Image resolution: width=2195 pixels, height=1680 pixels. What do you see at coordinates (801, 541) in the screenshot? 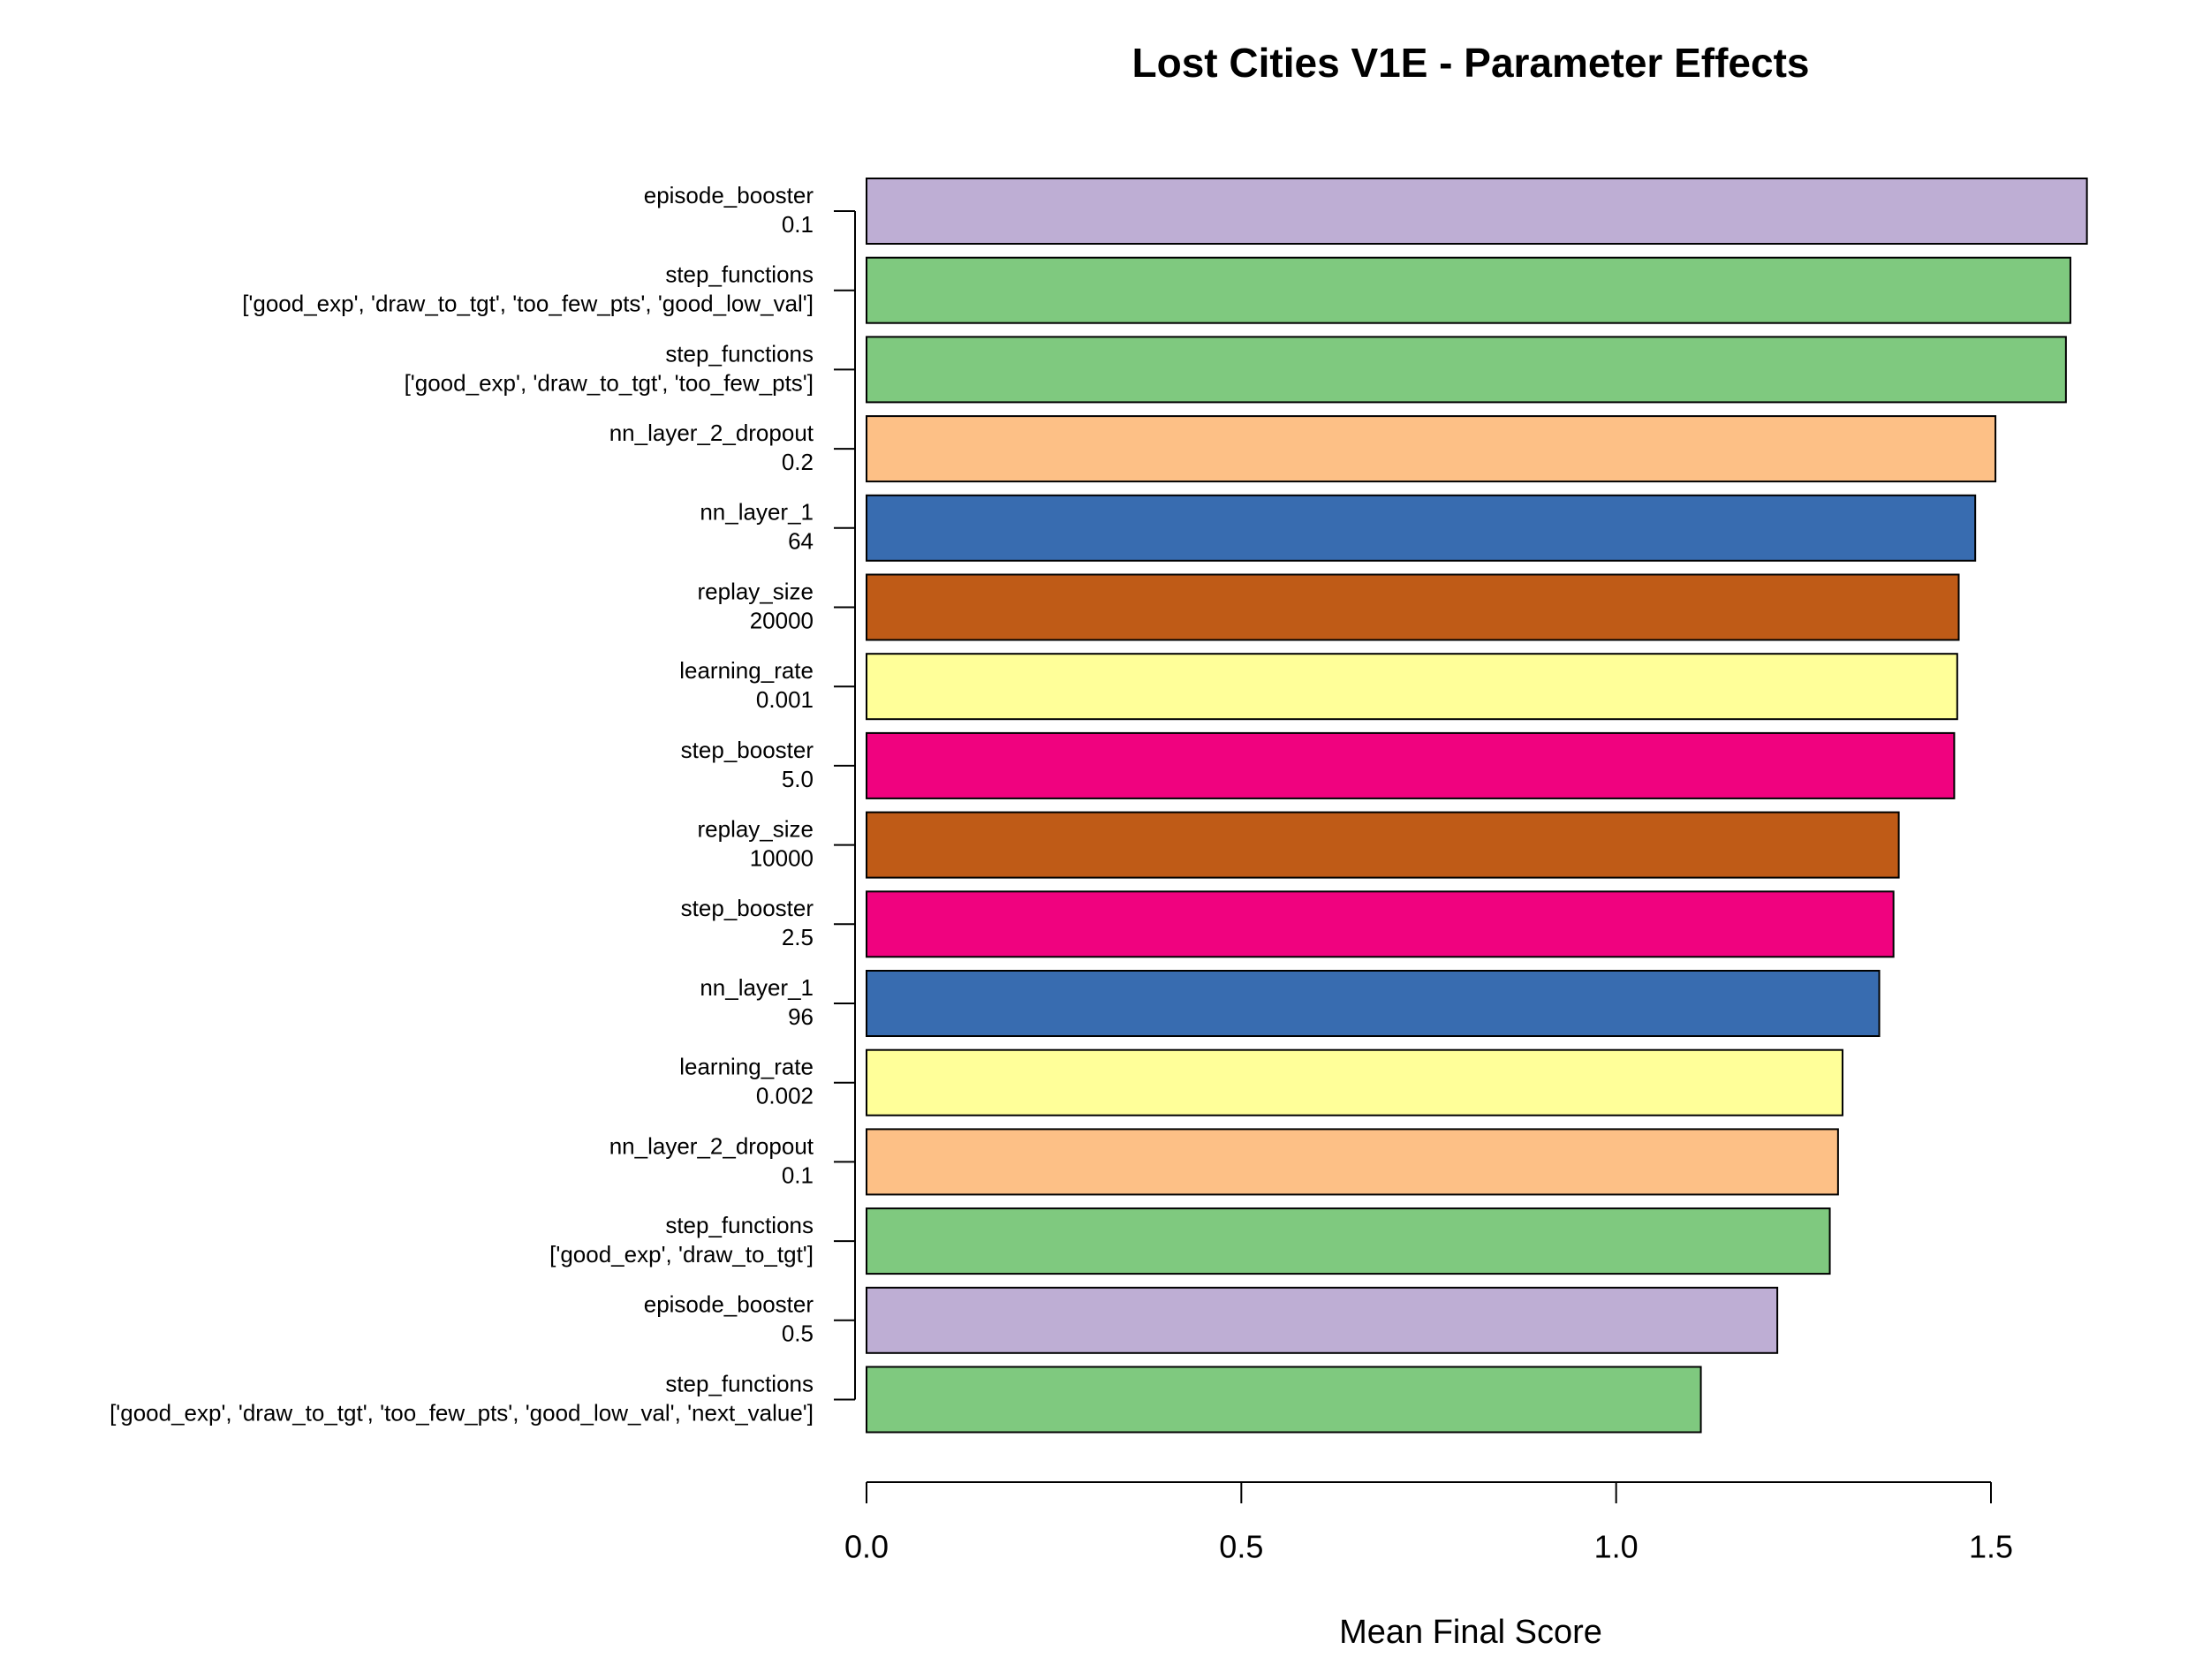
I see `y-tick-label: 64` at bounding box center [801, 541].